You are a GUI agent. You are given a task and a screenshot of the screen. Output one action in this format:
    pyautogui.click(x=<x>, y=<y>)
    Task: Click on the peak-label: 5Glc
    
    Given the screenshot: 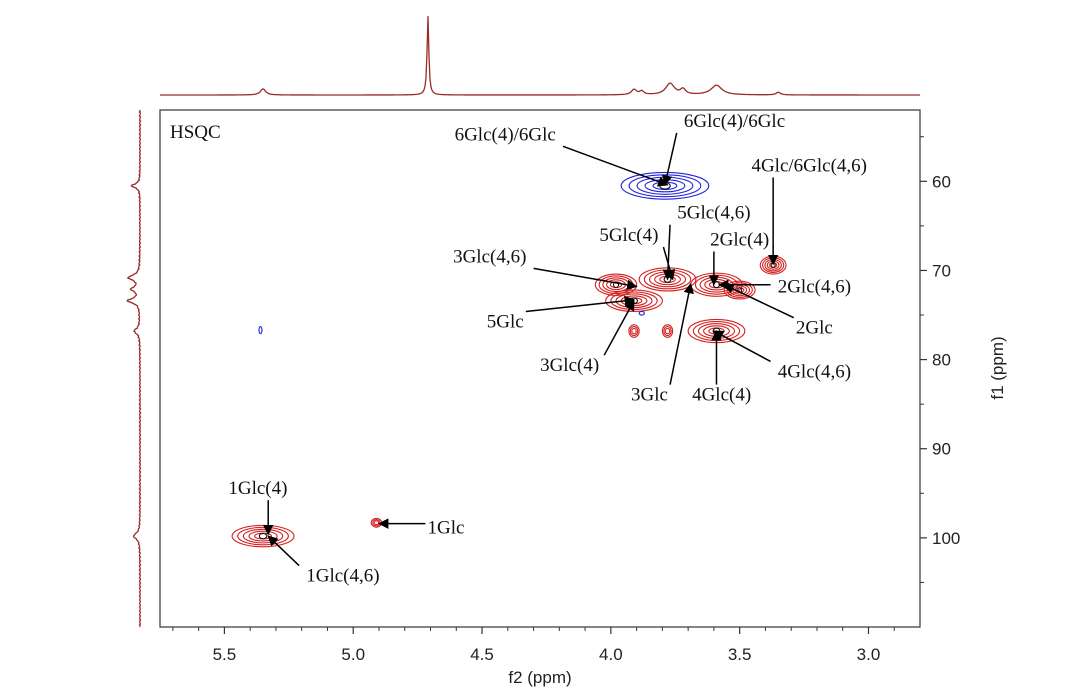 What is the action you would take?
    pyautogui.click(x=505, y=321)
    